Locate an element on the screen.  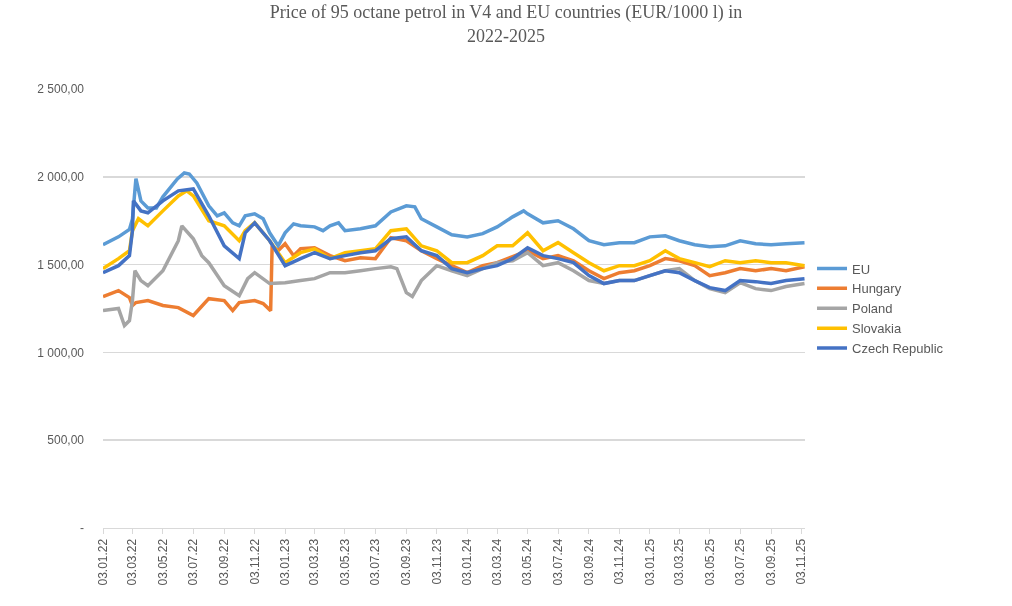
x-tick-label: 03.11.22 is located at coordinates (254, 561).